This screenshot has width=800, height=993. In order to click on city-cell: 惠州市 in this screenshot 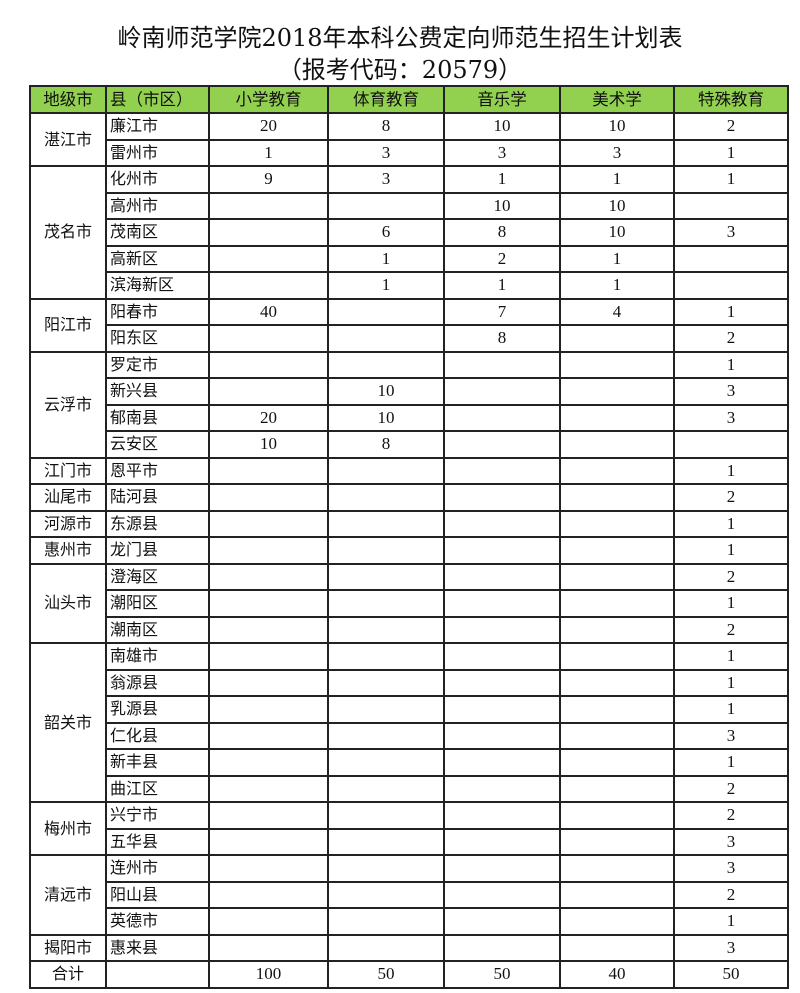, I will do `click(68, 550)`.